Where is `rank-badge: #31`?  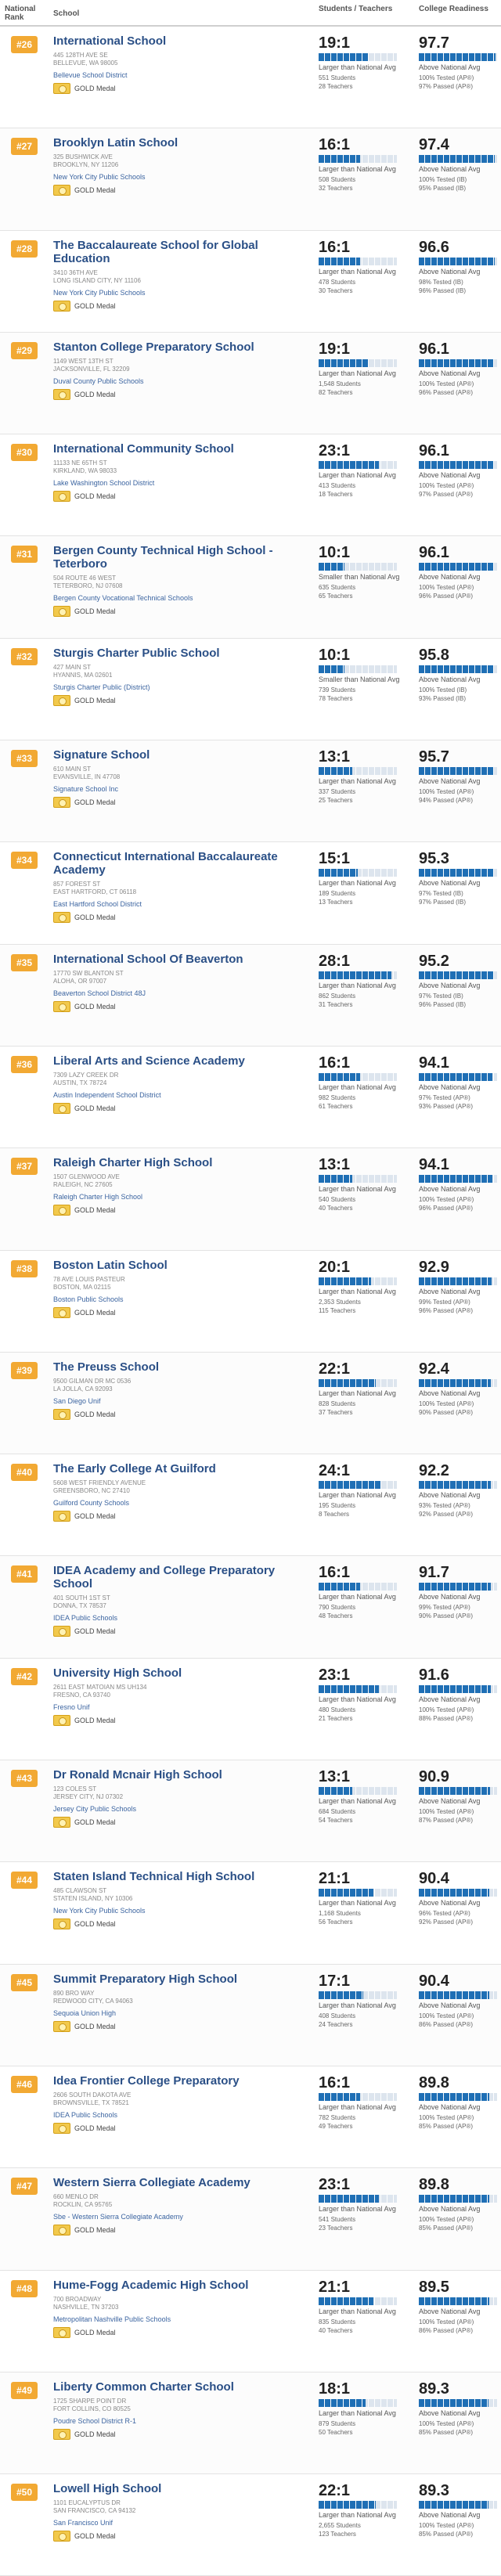 rank-badge: #31 is located at coordinates (24, 555).